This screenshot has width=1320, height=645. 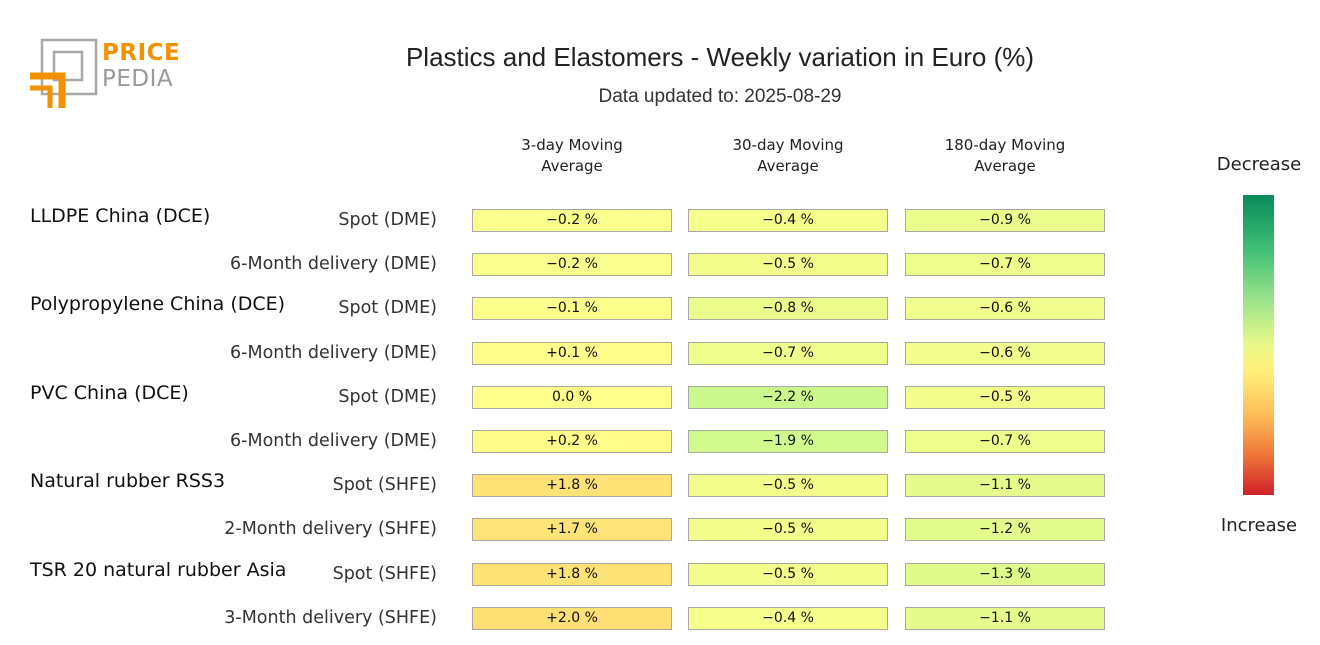 What do you see at coordinates (109, 392) in the screenshot?
I see `group-label: PVC China (DCE)` at bounding box center [109, 392].